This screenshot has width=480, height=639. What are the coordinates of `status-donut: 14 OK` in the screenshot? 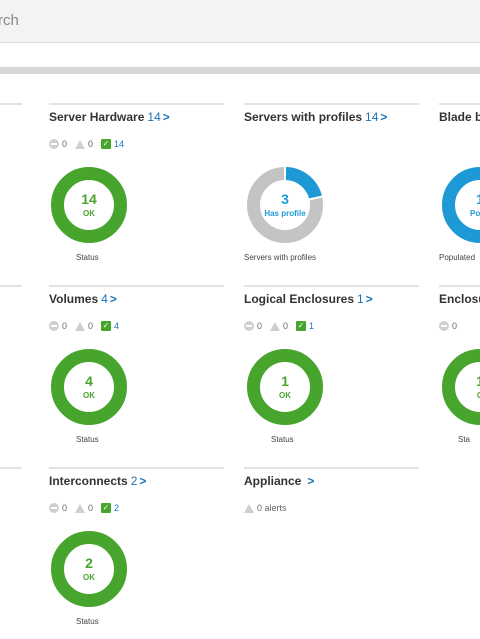 It's located at (89, 205).